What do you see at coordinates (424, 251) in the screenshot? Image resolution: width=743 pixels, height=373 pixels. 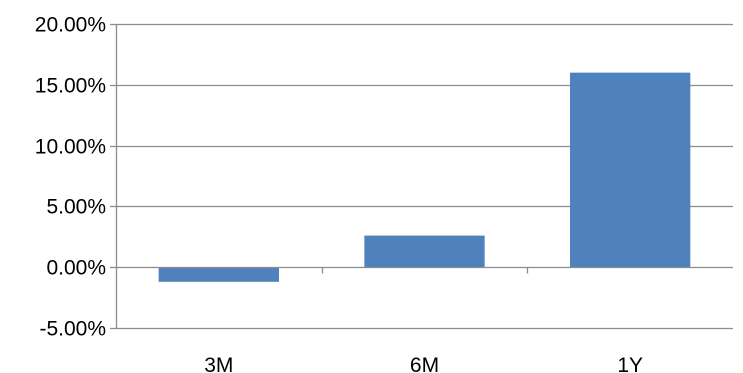 I see `bar-6m` at bounding box center [424, 251].